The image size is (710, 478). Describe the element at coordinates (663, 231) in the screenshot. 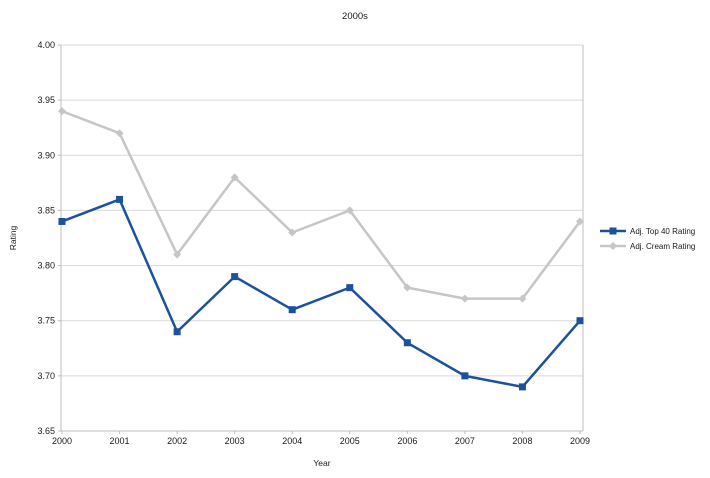

I see `legend-label: Adj. Top 40 Rating` at that location.